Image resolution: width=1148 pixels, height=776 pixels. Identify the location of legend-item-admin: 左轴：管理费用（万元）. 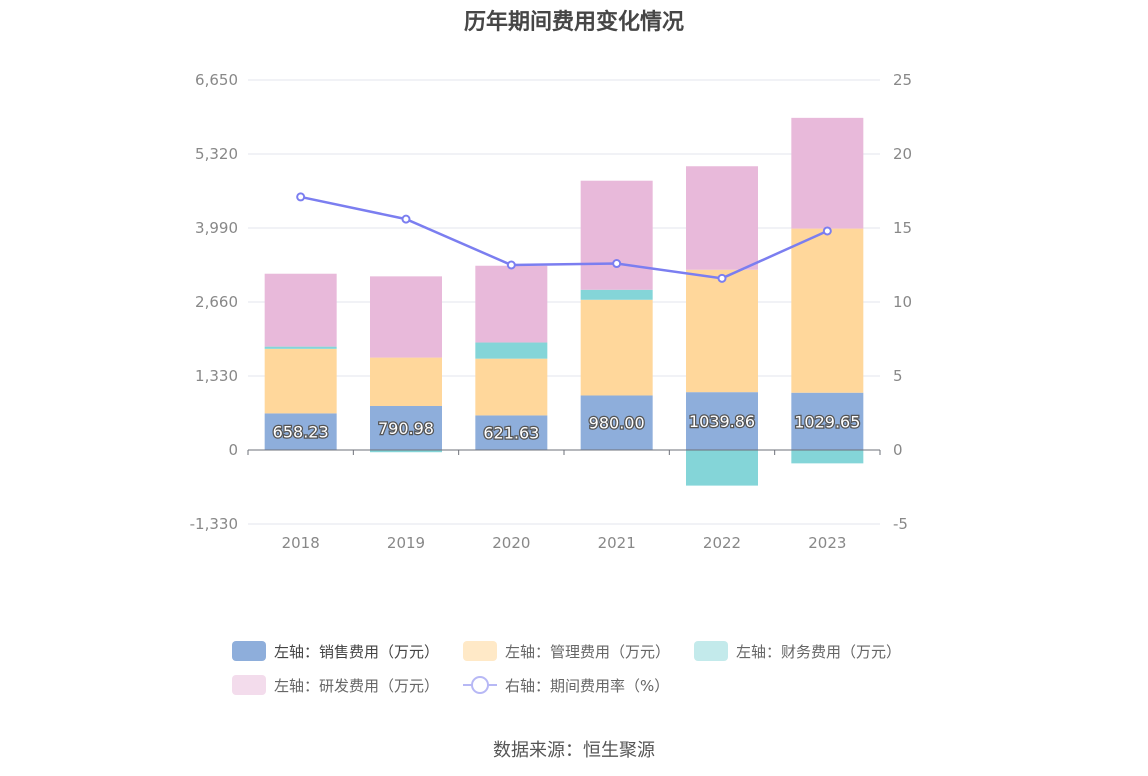
(566, 651).